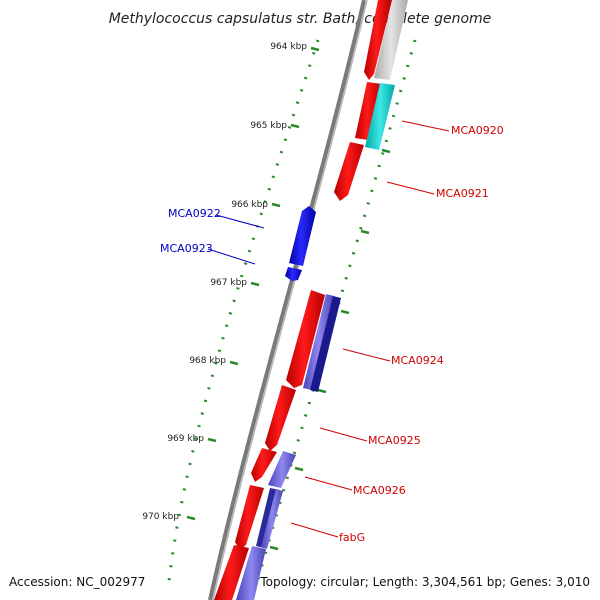 The height and width of the screenshot is (600, 600). Describe the element at coordinates (249, 205) in the screenshot. I see `tick-label-966: 966 kbp` at that location.